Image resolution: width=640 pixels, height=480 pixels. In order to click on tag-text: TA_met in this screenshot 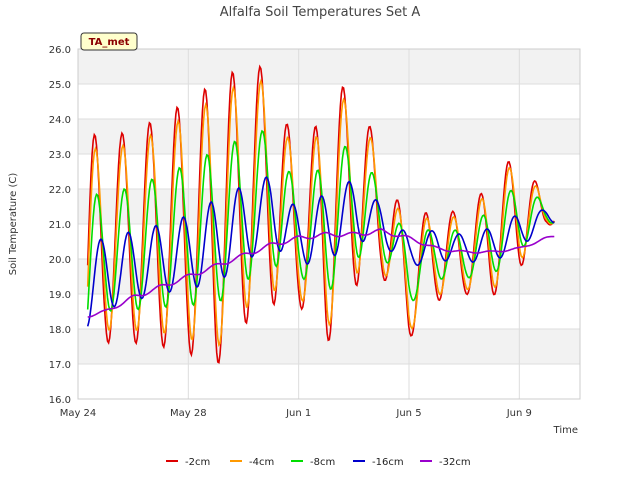, I will do `click(109, 42)`.